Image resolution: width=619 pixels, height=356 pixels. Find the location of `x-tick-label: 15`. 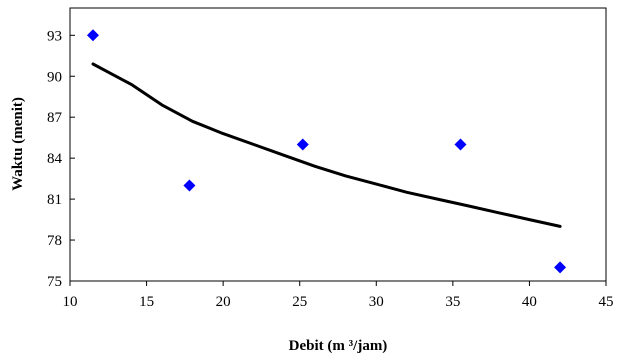

x-tick-label: 15 is located at coordinates (146, 302).